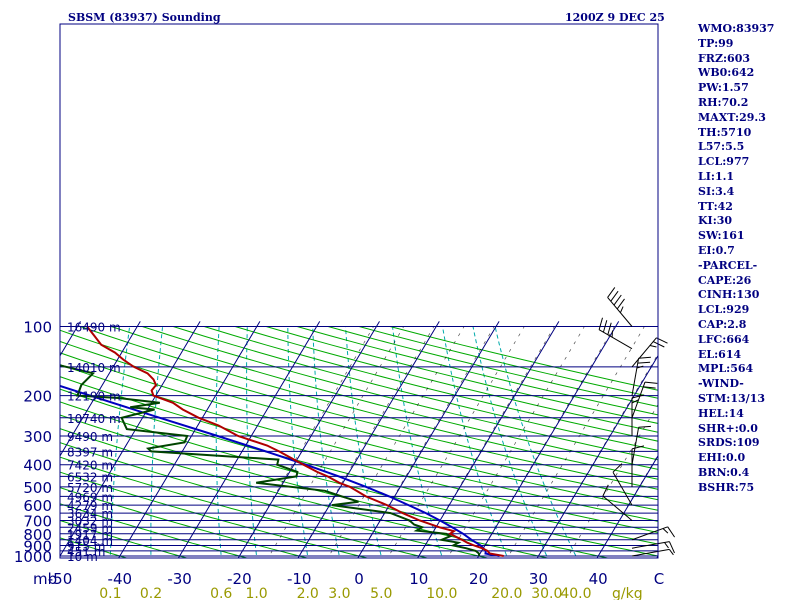  Describe the element at coordinates (90, 535) in the screenshot. I see `height-label: 1917 m` at that location.